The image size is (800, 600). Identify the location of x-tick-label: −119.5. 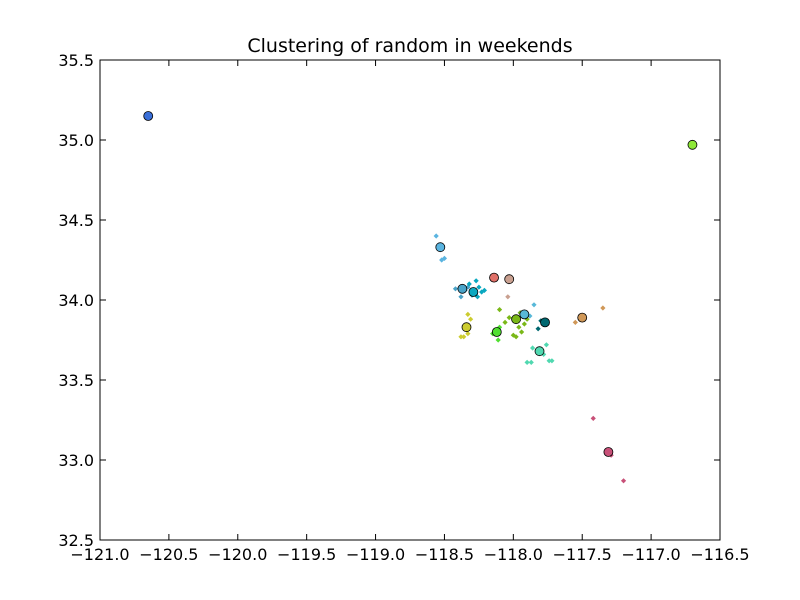
(306, 554).